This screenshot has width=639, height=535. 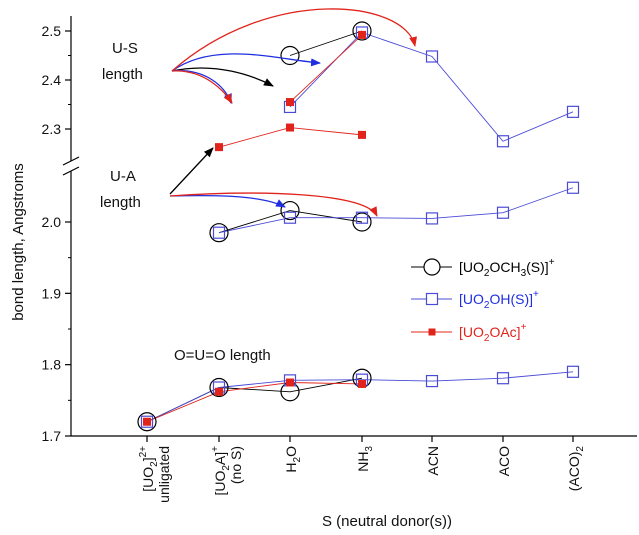 I want to click on x-tick-label-text: ACN, so click(x=433, y=461).